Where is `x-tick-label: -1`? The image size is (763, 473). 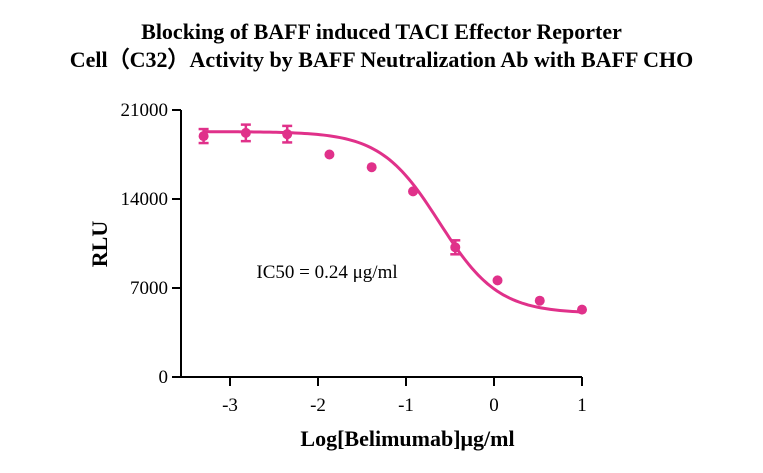 x-tick-label: -1 is located at coordinates (406, 405).